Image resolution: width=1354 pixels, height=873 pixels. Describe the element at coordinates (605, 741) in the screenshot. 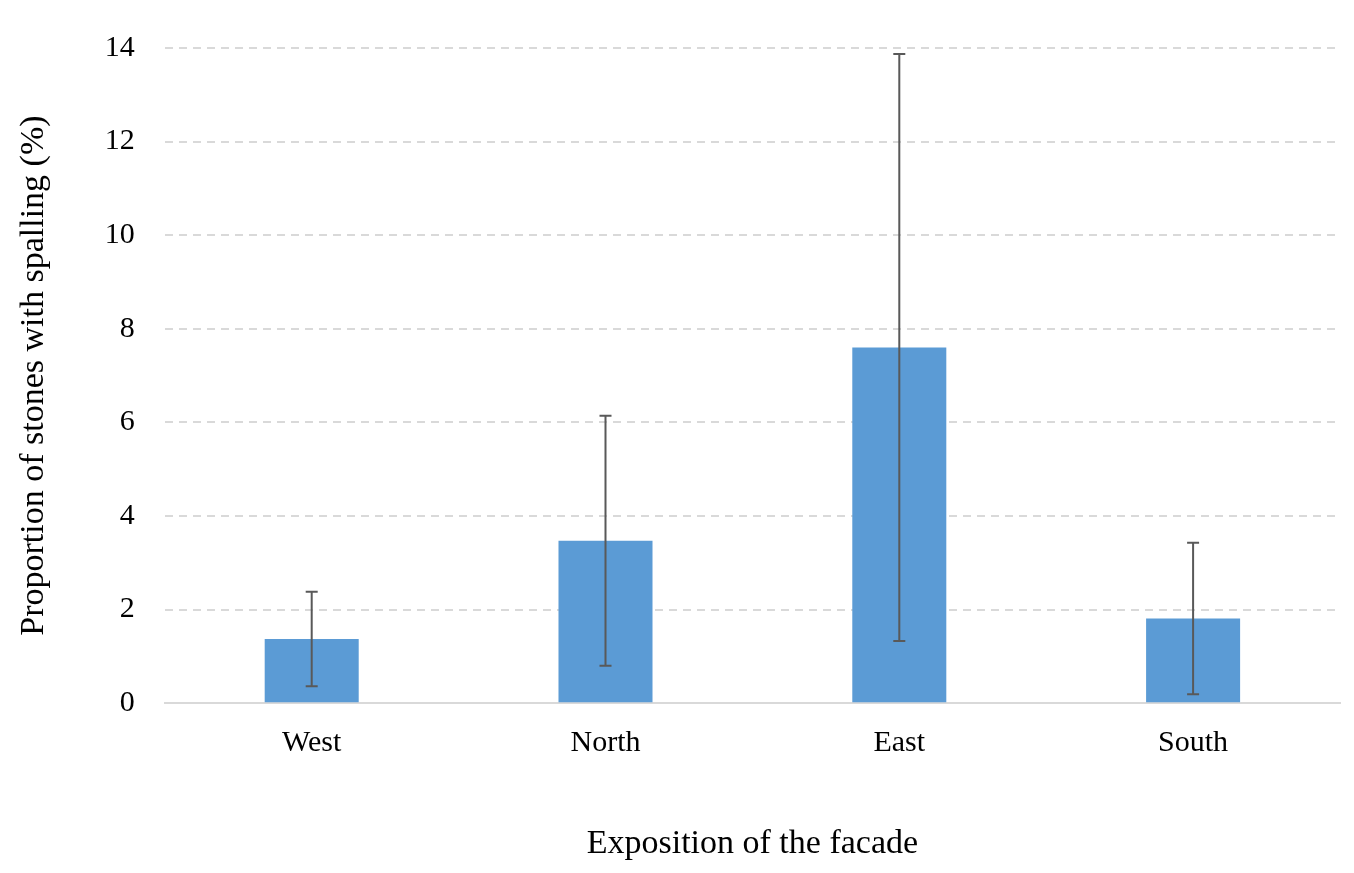

I see `x-tick-label: North` at that location.